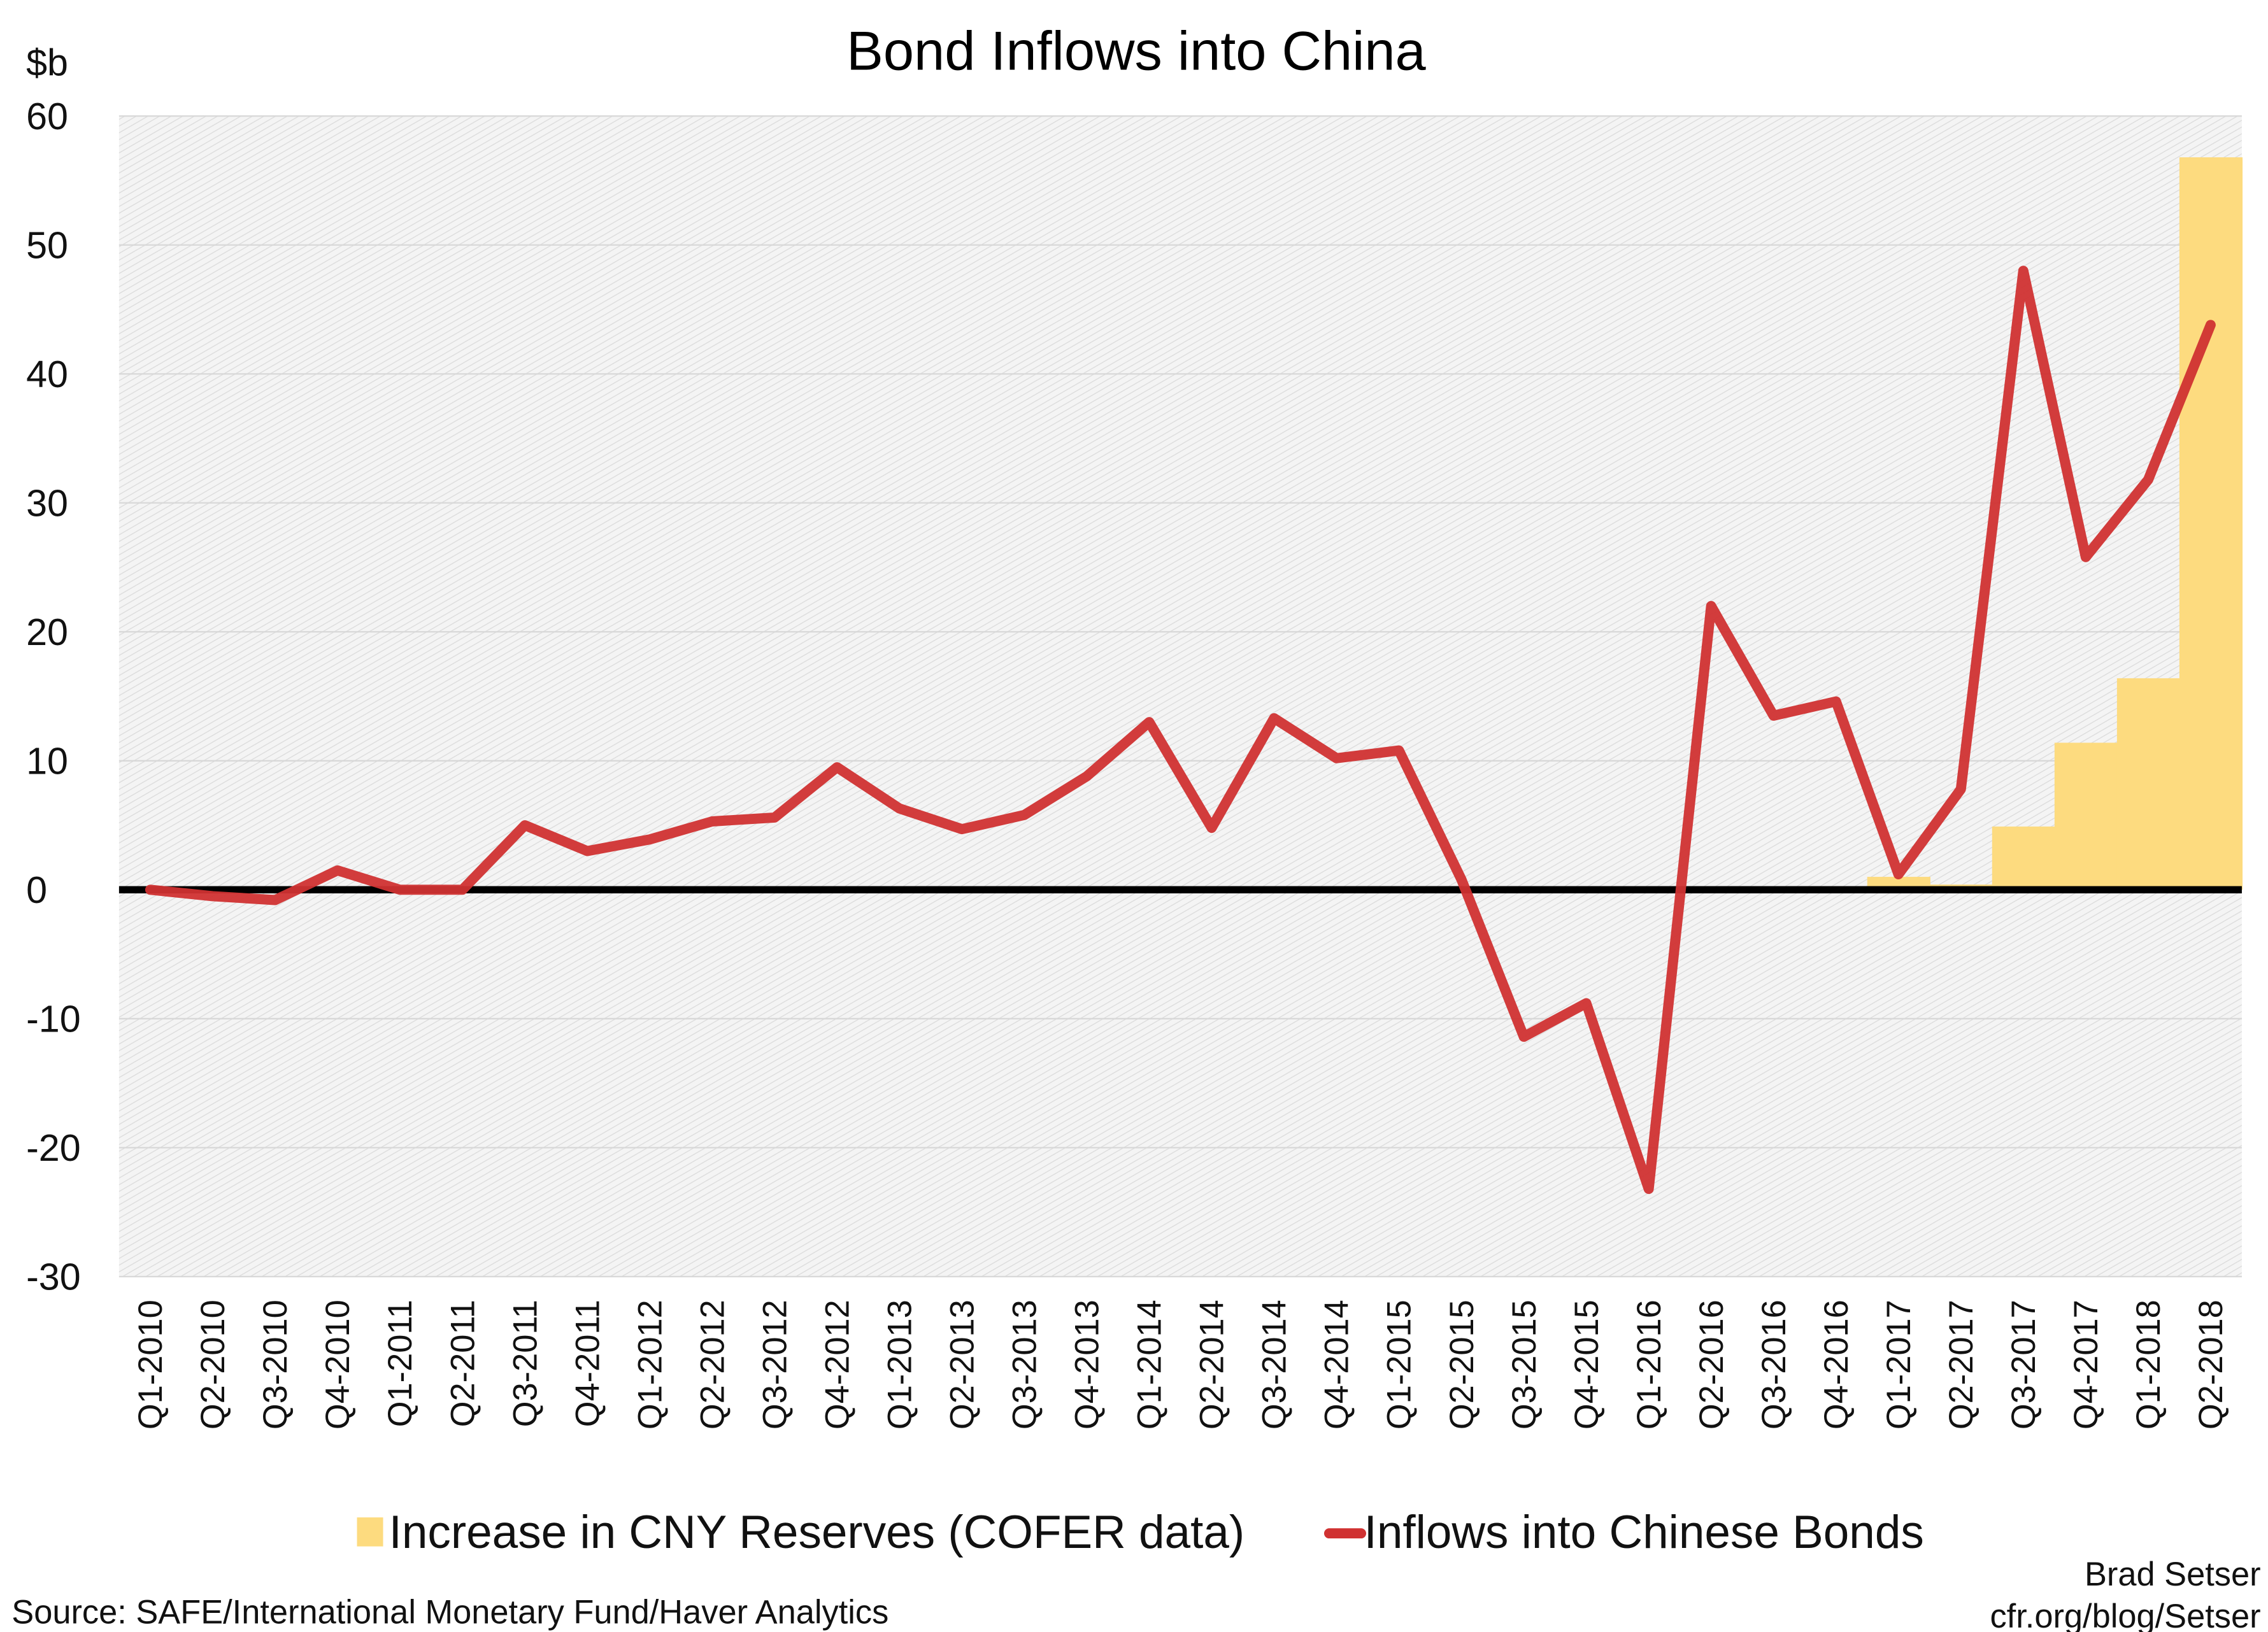 The image size is (2268, 1632). What do you see at coordinates (1899, 1365) in the screenshot?
I see `x-tick-label: Q1-2017` at bounding box center [1899, 1365].